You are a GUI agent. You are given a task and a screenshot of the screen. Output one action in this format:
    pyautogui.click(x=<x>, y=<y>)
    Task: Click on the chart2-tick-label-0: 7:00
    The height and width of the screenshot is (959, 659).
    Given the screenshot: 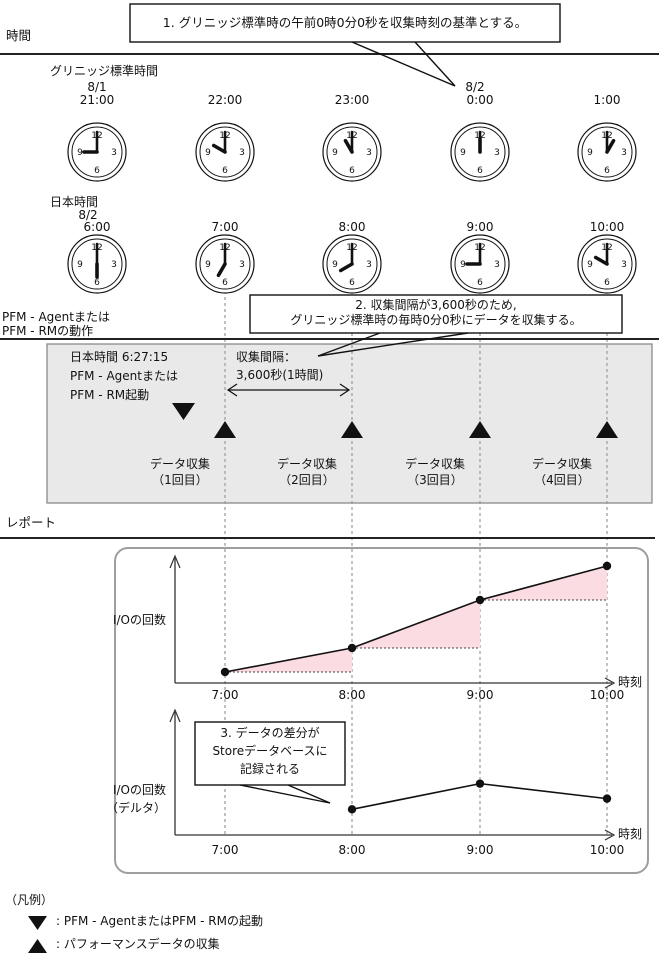 What is the action you would take?
    pyautogui.click(x=225, y=850)
    